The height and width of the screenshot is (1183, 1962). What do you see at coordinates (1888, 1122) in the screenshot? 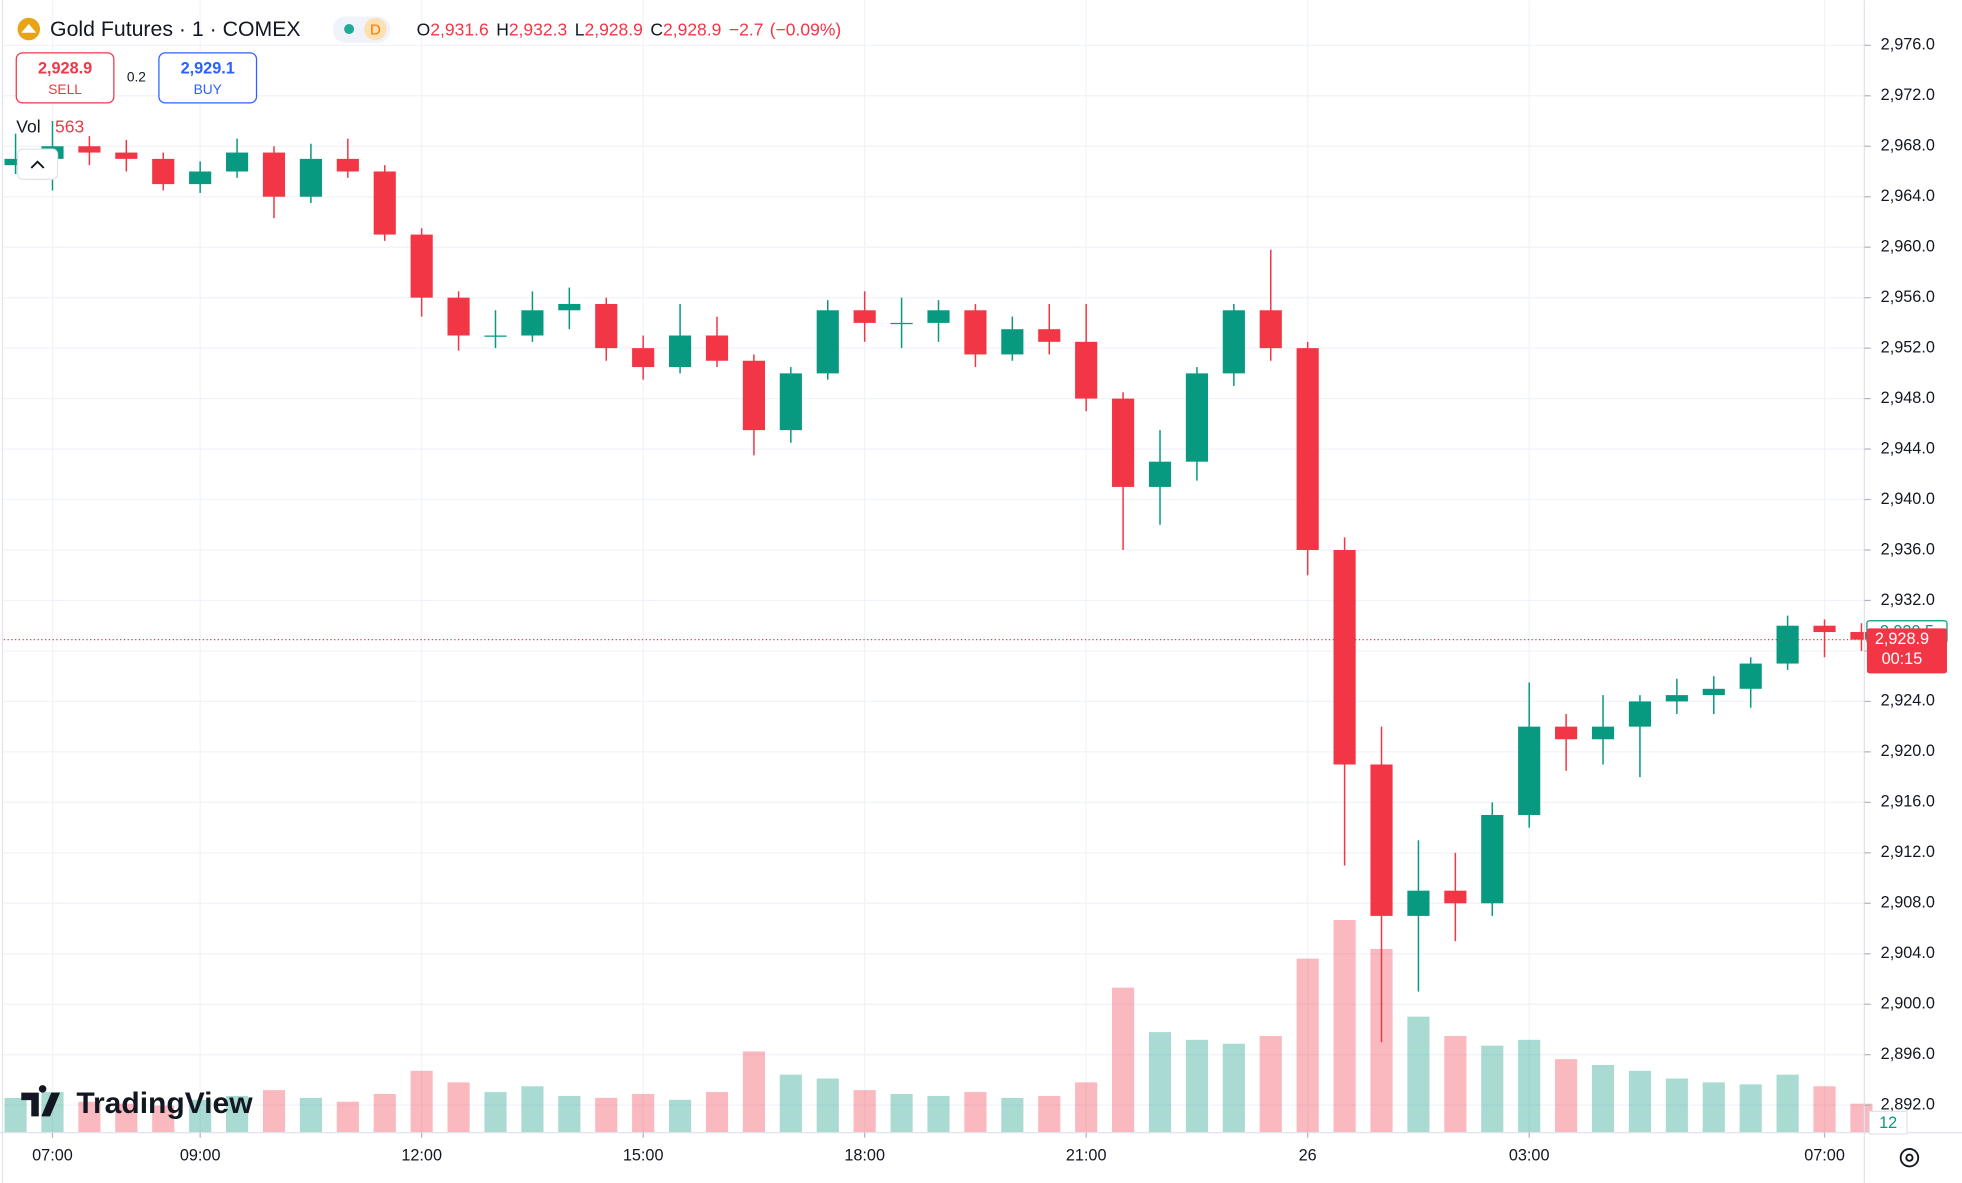
I see `corner-box` at bounding box center [1888, 1122].